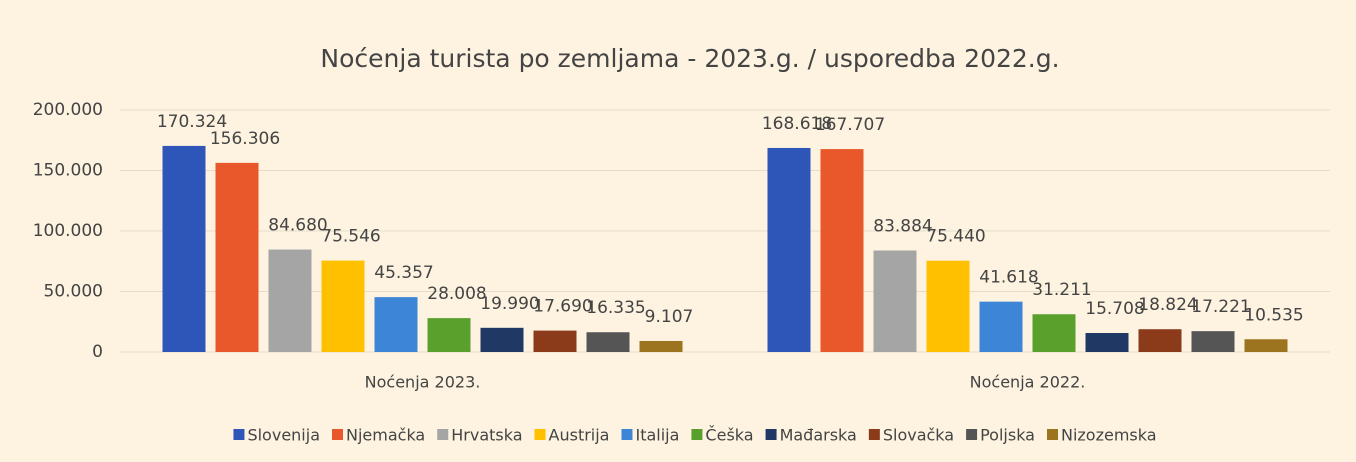  What do you see at coordinates (97, 352) in the screenshot?
I see `y-tick-label: 0` at bounding box center [97, 352].